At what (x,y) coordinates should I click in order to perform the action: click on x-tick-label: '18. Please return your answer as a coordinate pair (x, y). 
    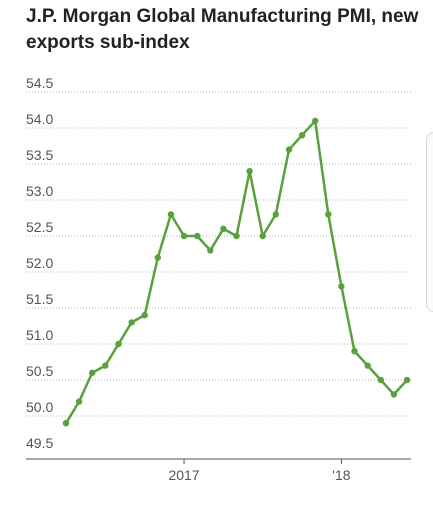
    Looking at the image, I should click on (341, 475).